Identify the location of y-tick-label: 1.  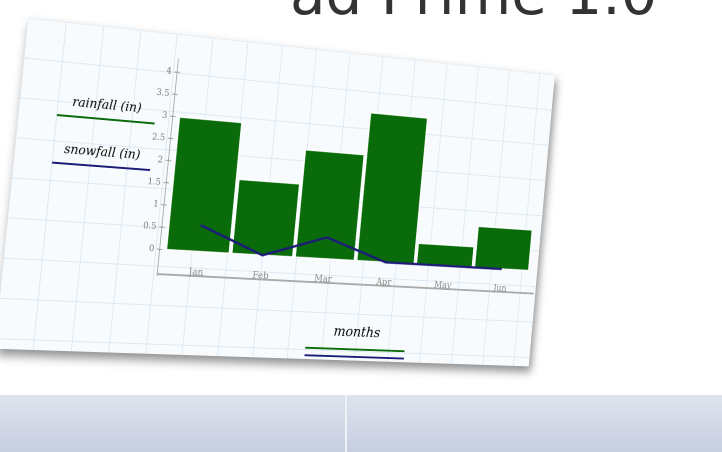
(156, 205).